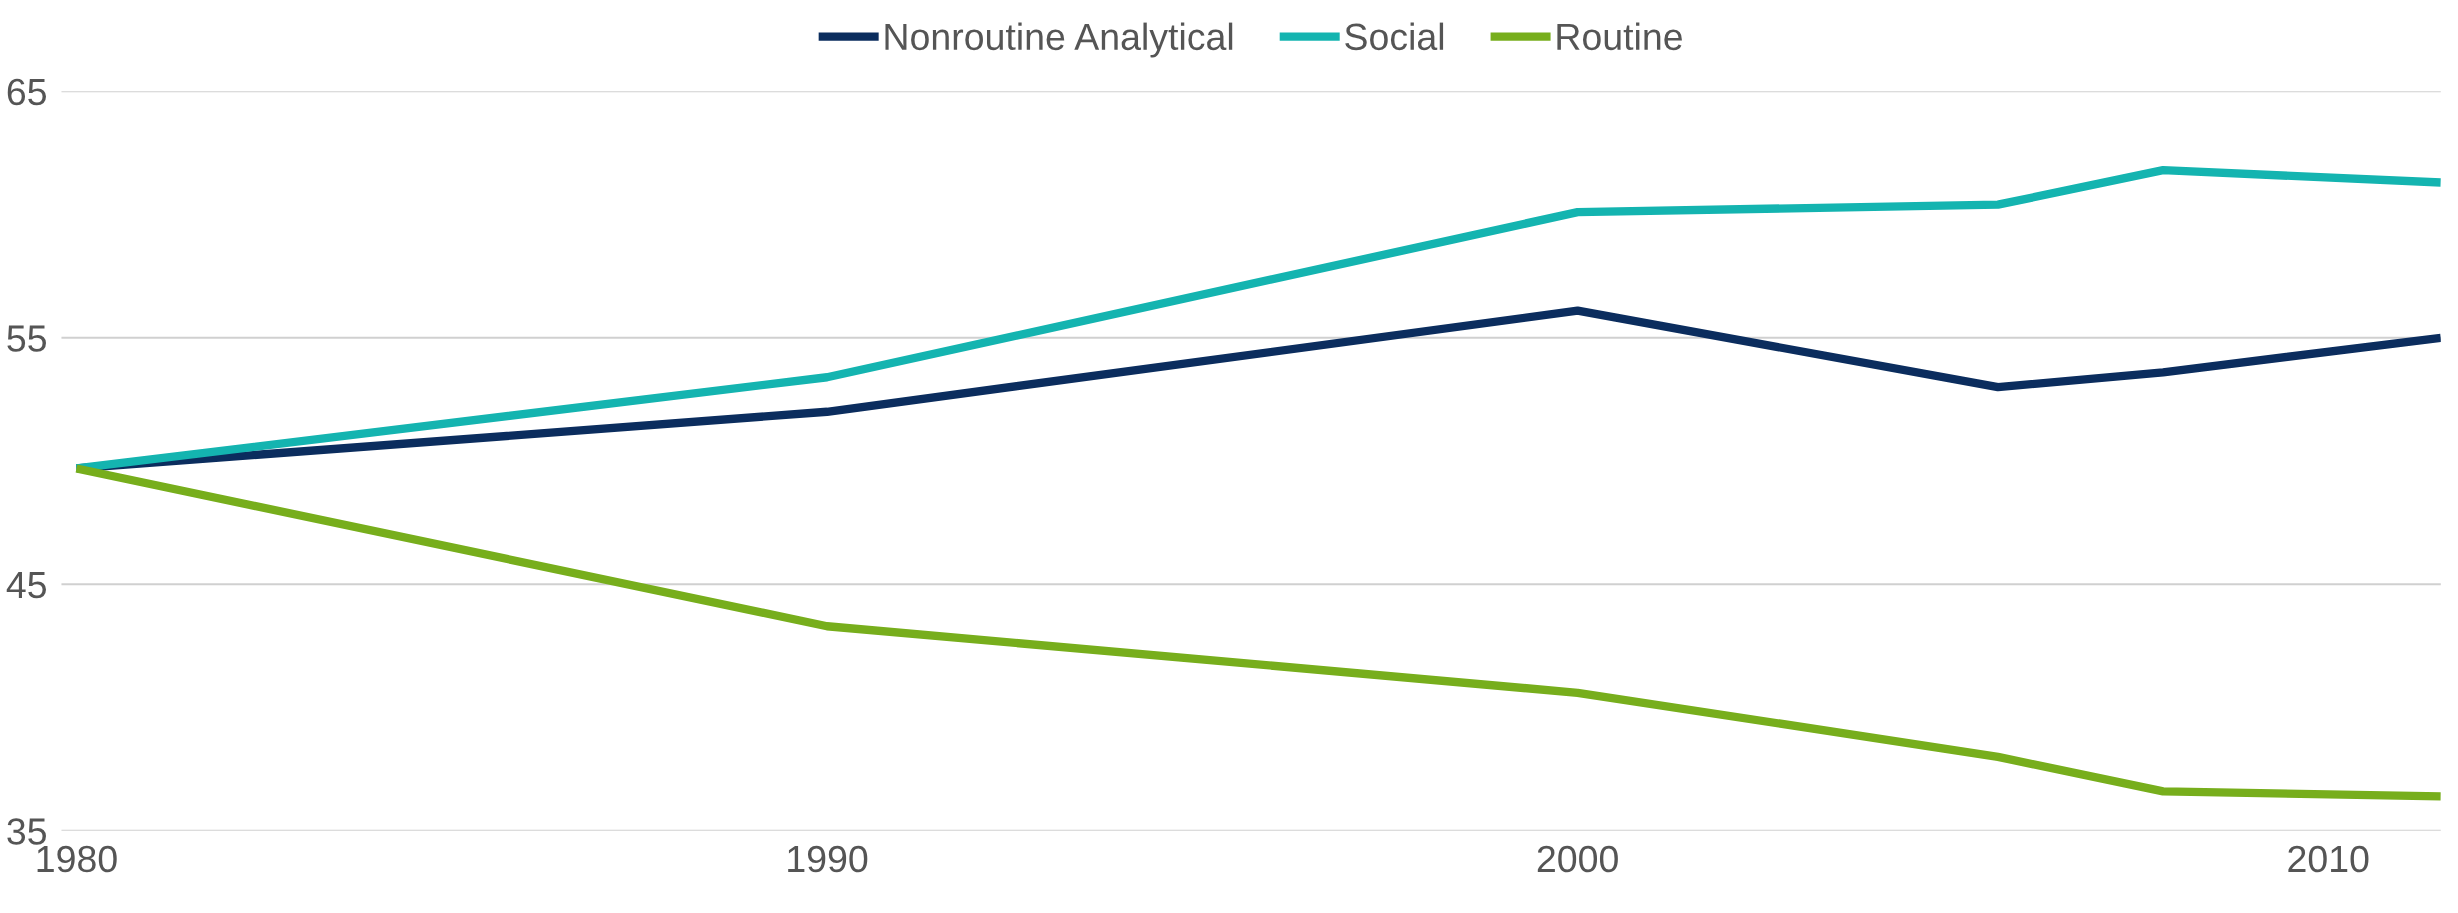  I want to click on x-tick-label: 2000, so click(1577, 859).